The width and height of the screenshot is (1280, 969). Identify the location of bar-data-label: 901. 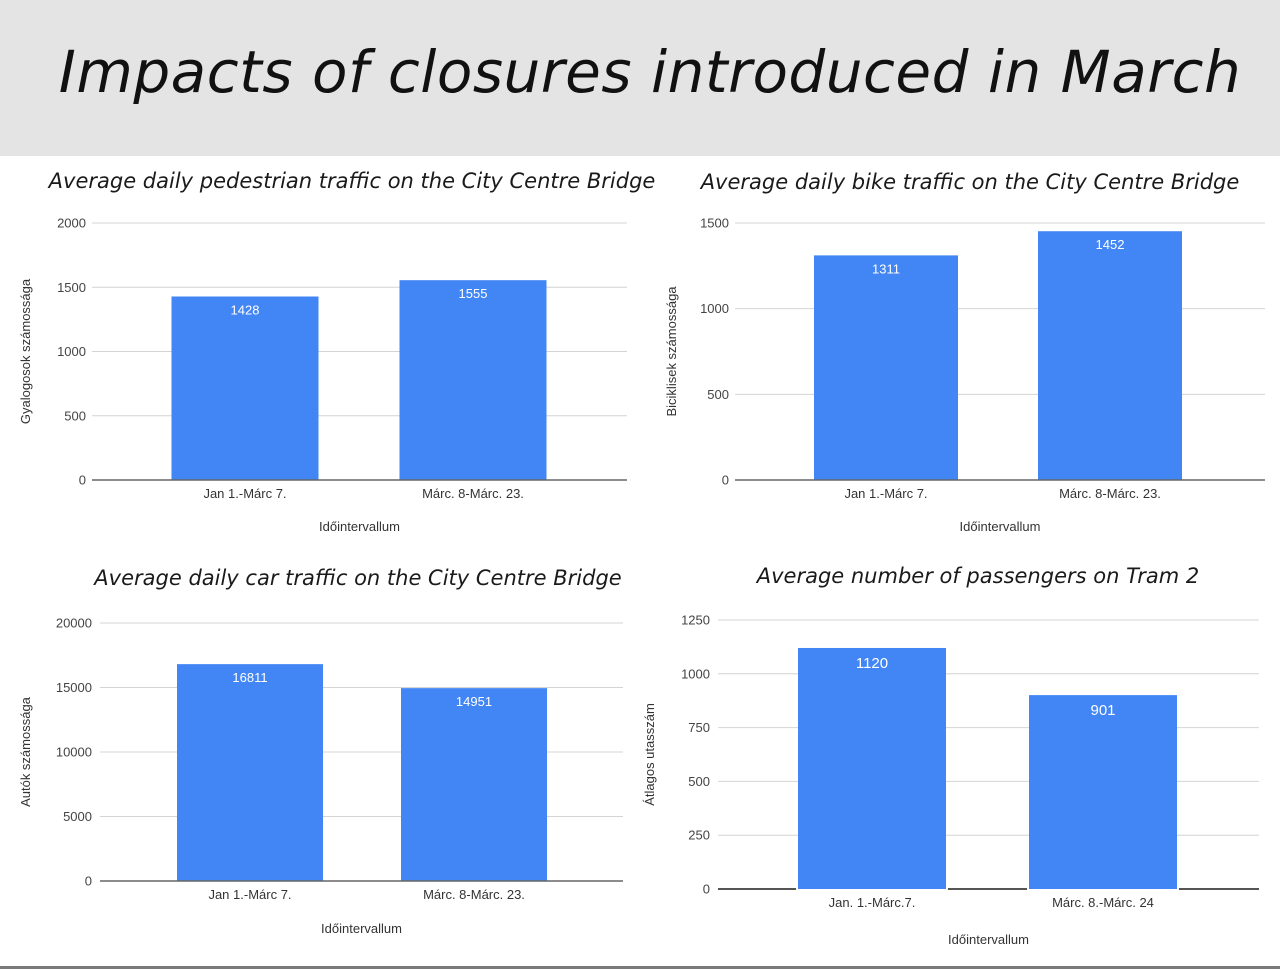
(1102, 710).